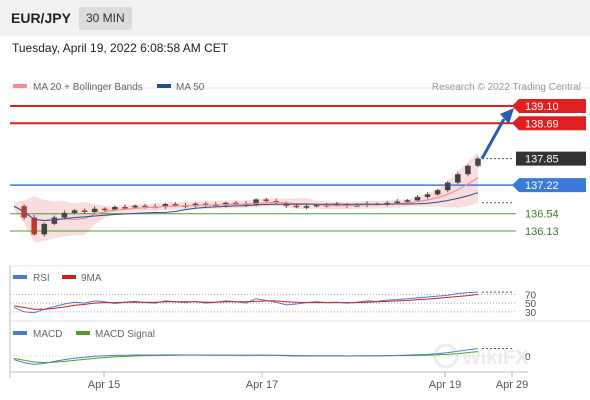 The width and height of the screenshot is (590, 400). What do you see at coordinates (531, 313) in the screenshot?
I see `rsi-tick-label: 30` at bounding box center [531, 313].